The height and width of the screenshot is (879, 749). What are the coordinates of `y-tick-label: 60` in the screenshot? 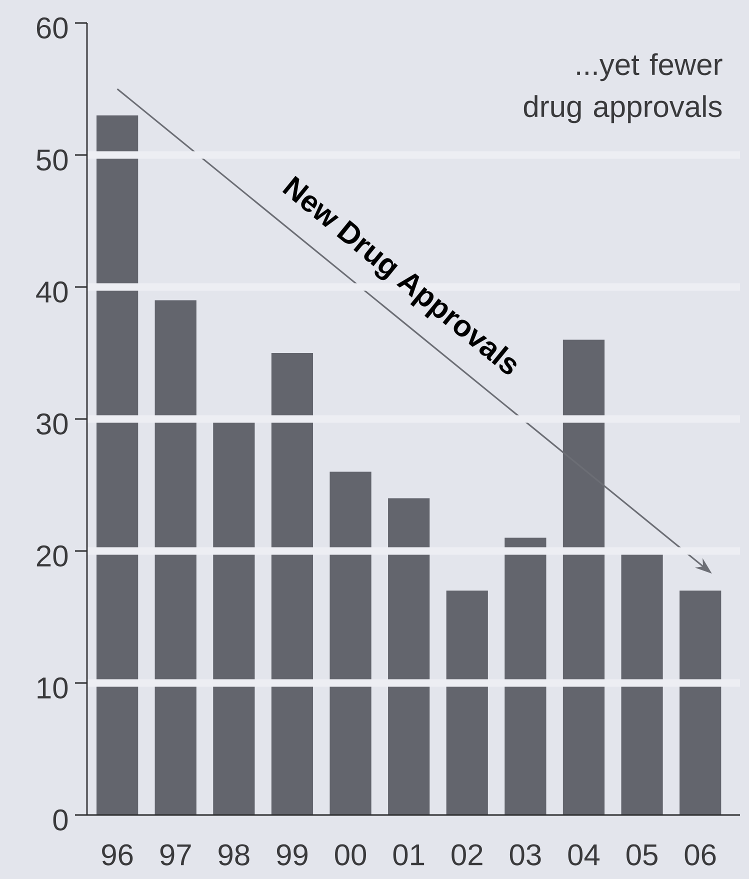 It's located at (52, 28).